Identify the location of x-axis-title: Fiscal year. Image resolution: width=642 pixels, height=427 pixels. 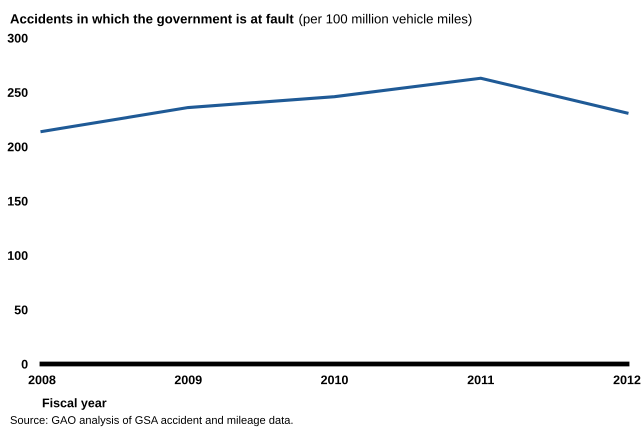
(74, 404).